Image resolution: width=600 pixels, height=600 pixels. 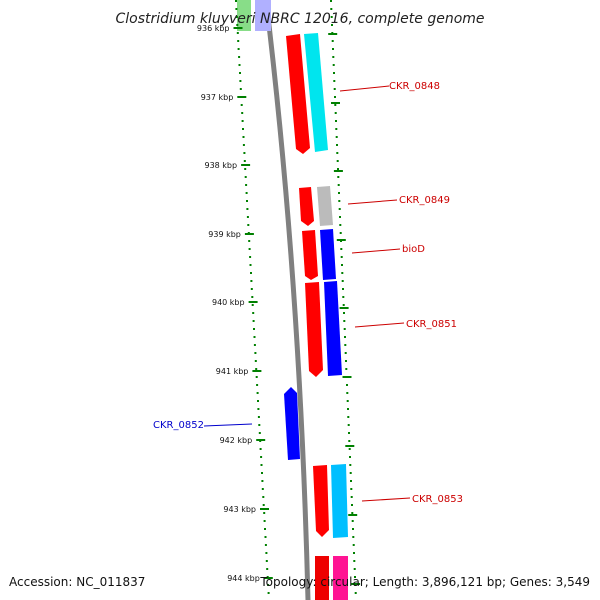 What do you see at coordinates (414, 86) in the screenshot?
I see `gene-label: CKR_0848` at bounding box center [414, 86].